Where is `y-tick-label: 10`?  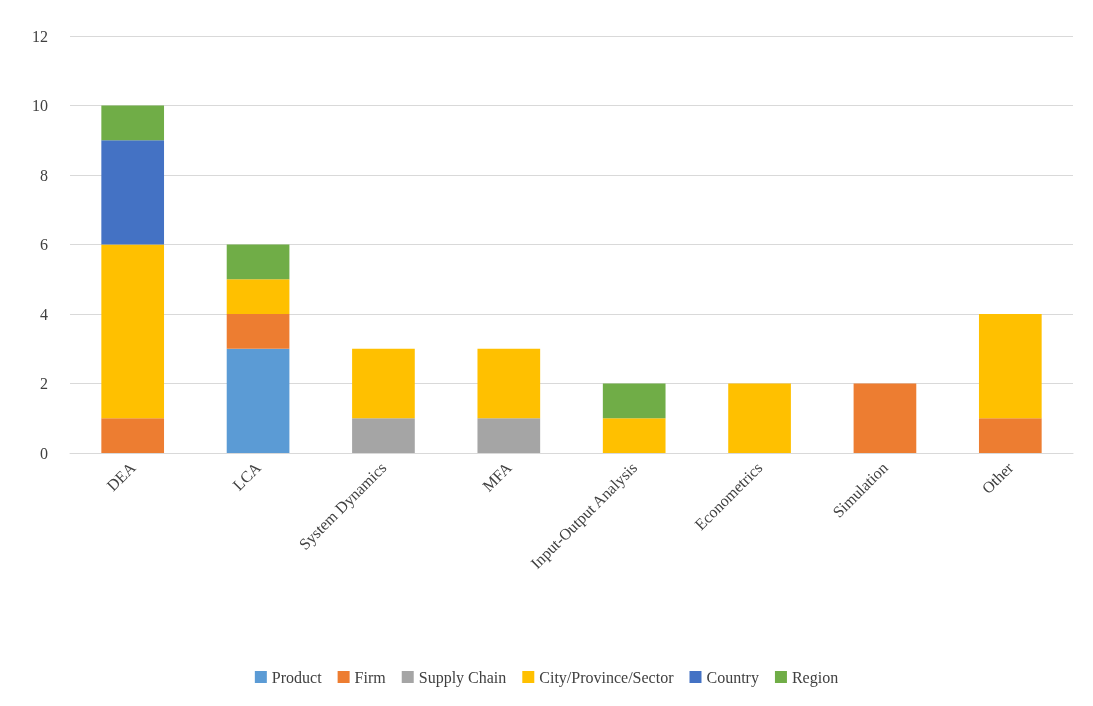 y-tick-label: 10 is located at coordinates (40, 105).